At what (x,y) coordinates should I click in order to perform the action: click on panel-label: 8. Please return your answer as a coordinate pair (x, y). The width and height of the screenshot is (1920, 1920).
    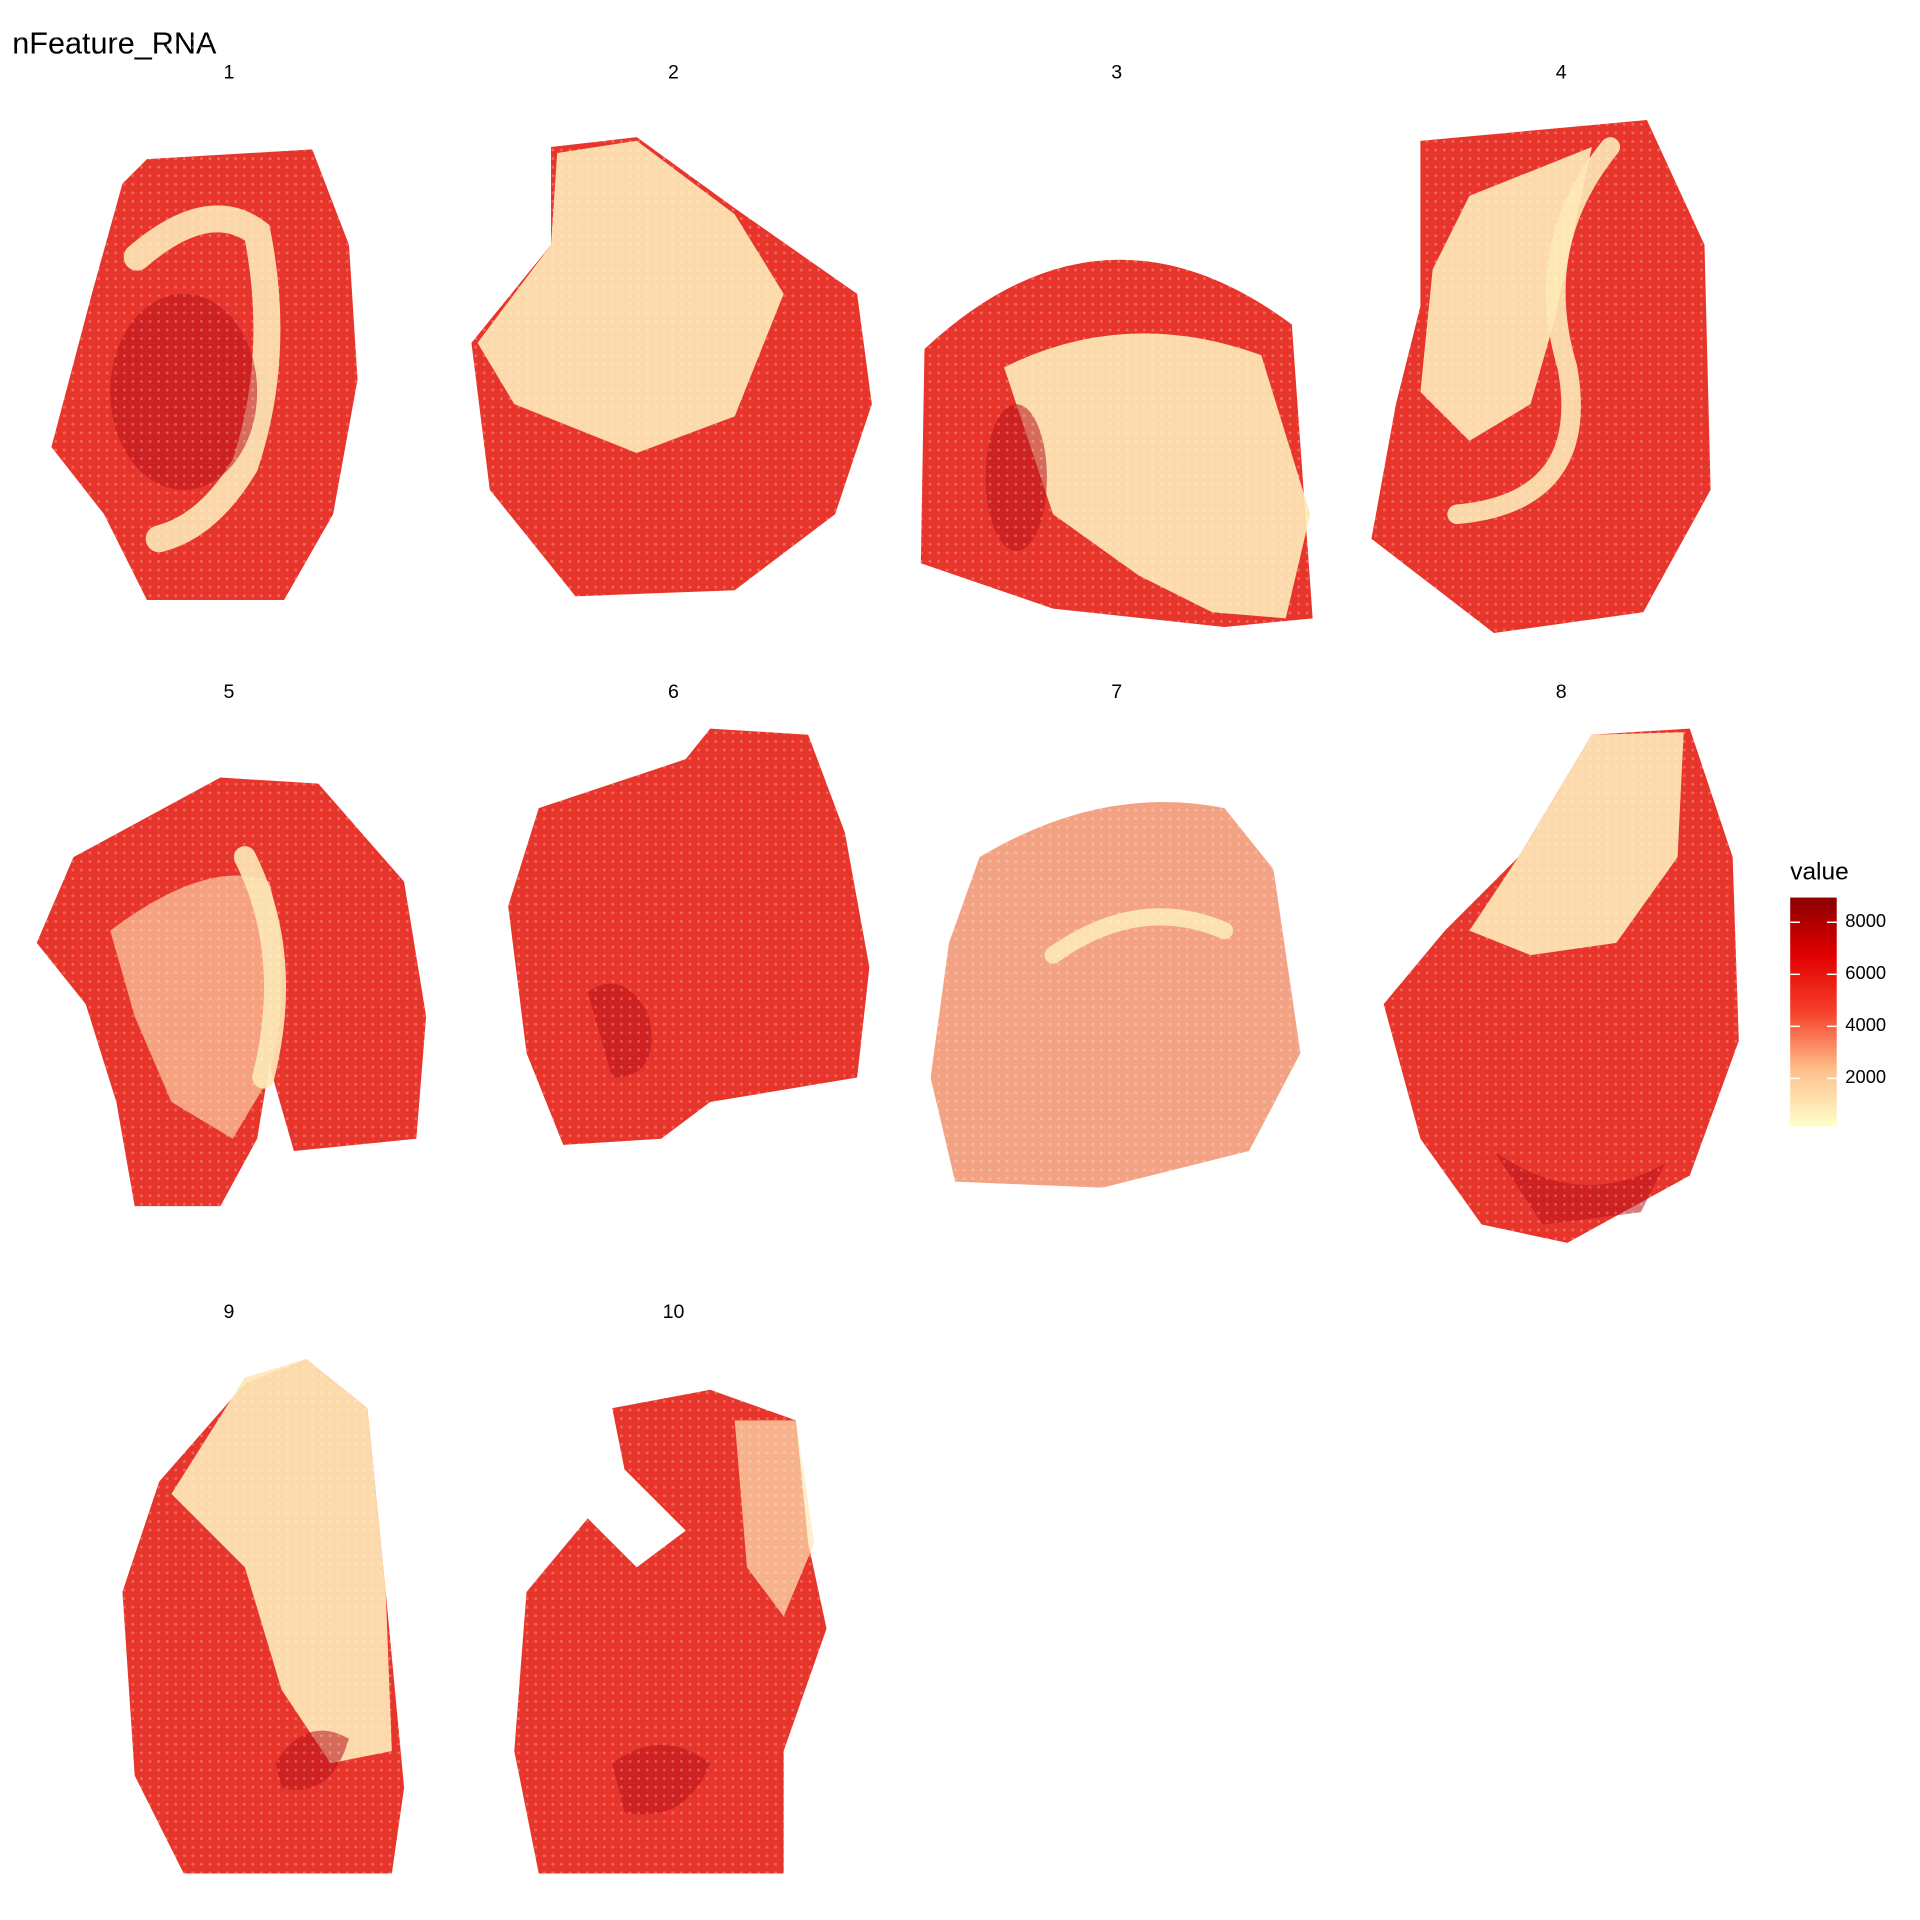
    Looking at the image, I should click on (1561, 692).